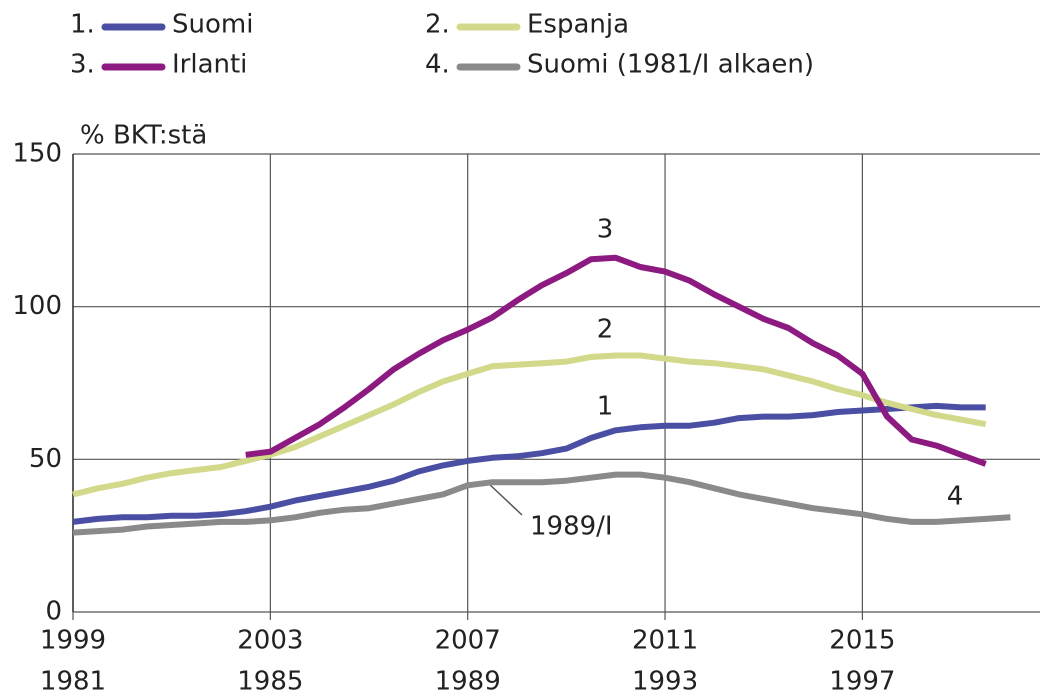 Image resolution: width=1043 pixels, height=695 pixels. What do you see at coordinates (665, 681) in the screenshot?
I see `x2-tick-label: 1993` at bounding box center [665, 681].